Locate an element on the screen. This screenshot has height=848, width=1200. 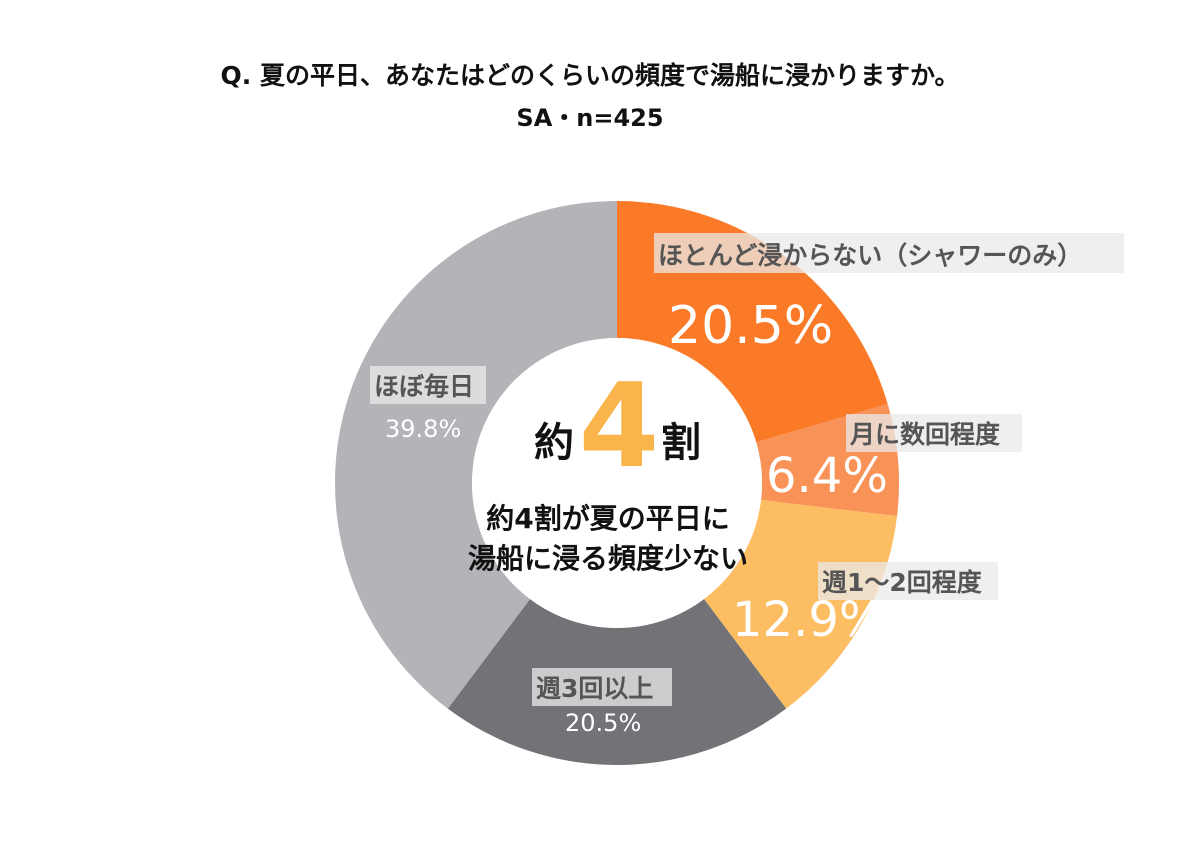
slice-label: 月に数回程度 is located at coordinates (924, 434).